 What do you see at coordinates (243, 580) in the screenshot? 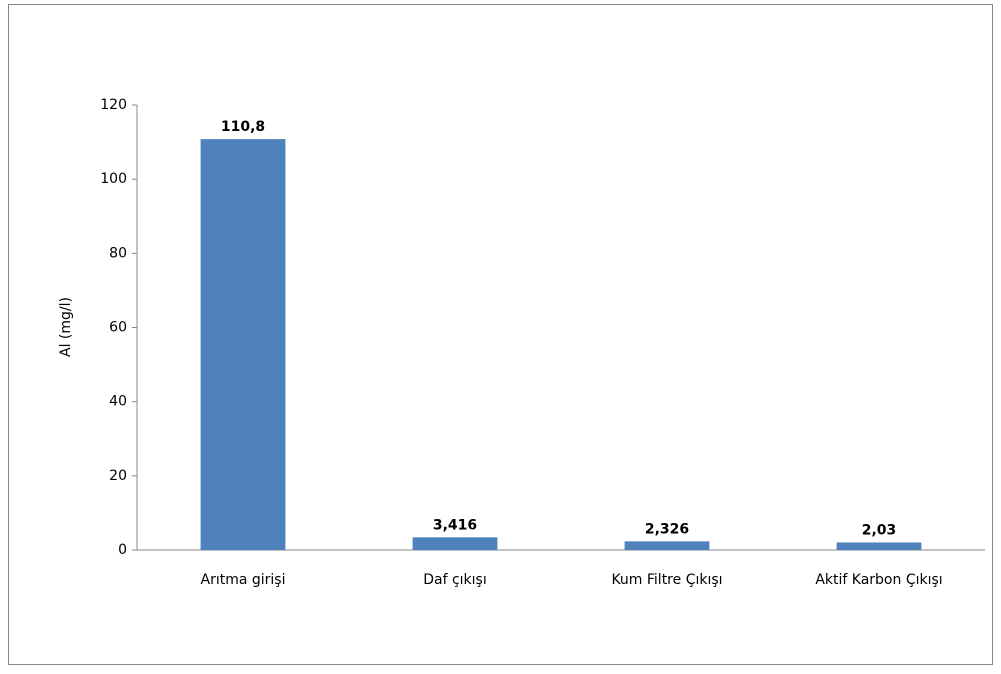
I see `x-tick-label: Arıtma girişi` at bounding box center [243, 580].